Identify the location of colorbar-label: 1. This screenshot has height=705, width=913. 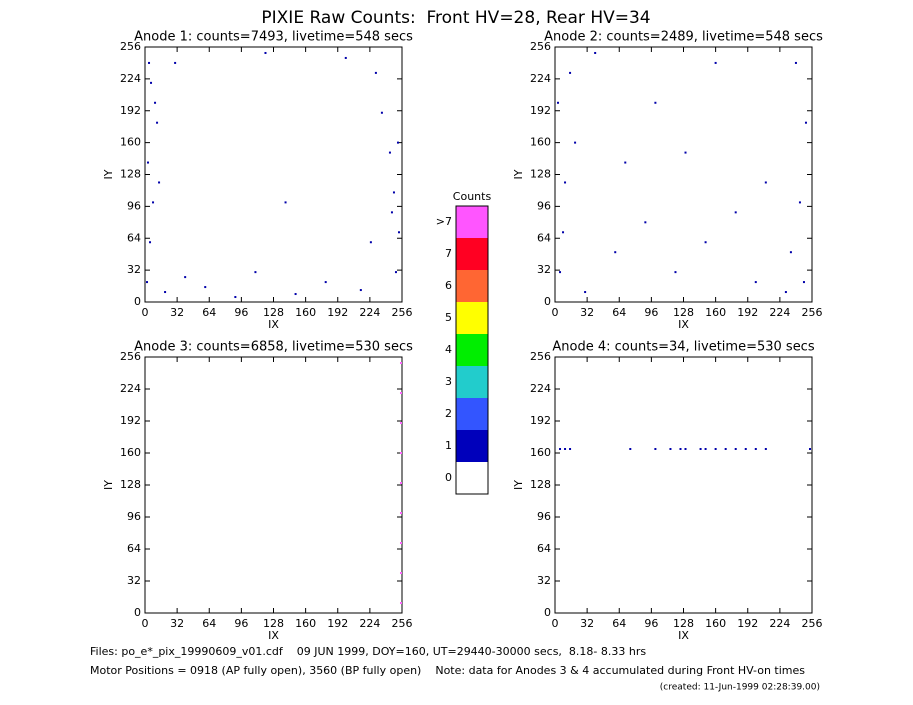
(448, 445).